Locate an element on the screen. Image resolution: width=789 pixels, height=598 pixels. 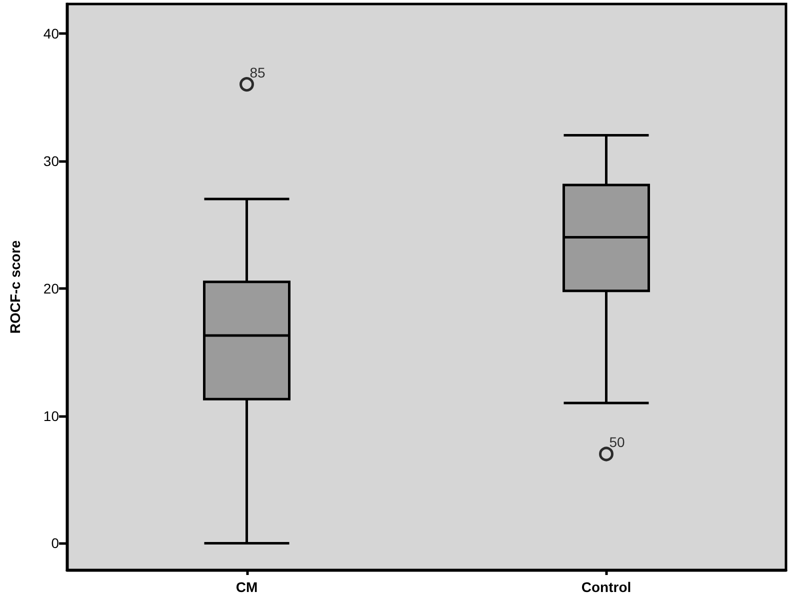
annotation: 50 is located at coordinates (617, 442).